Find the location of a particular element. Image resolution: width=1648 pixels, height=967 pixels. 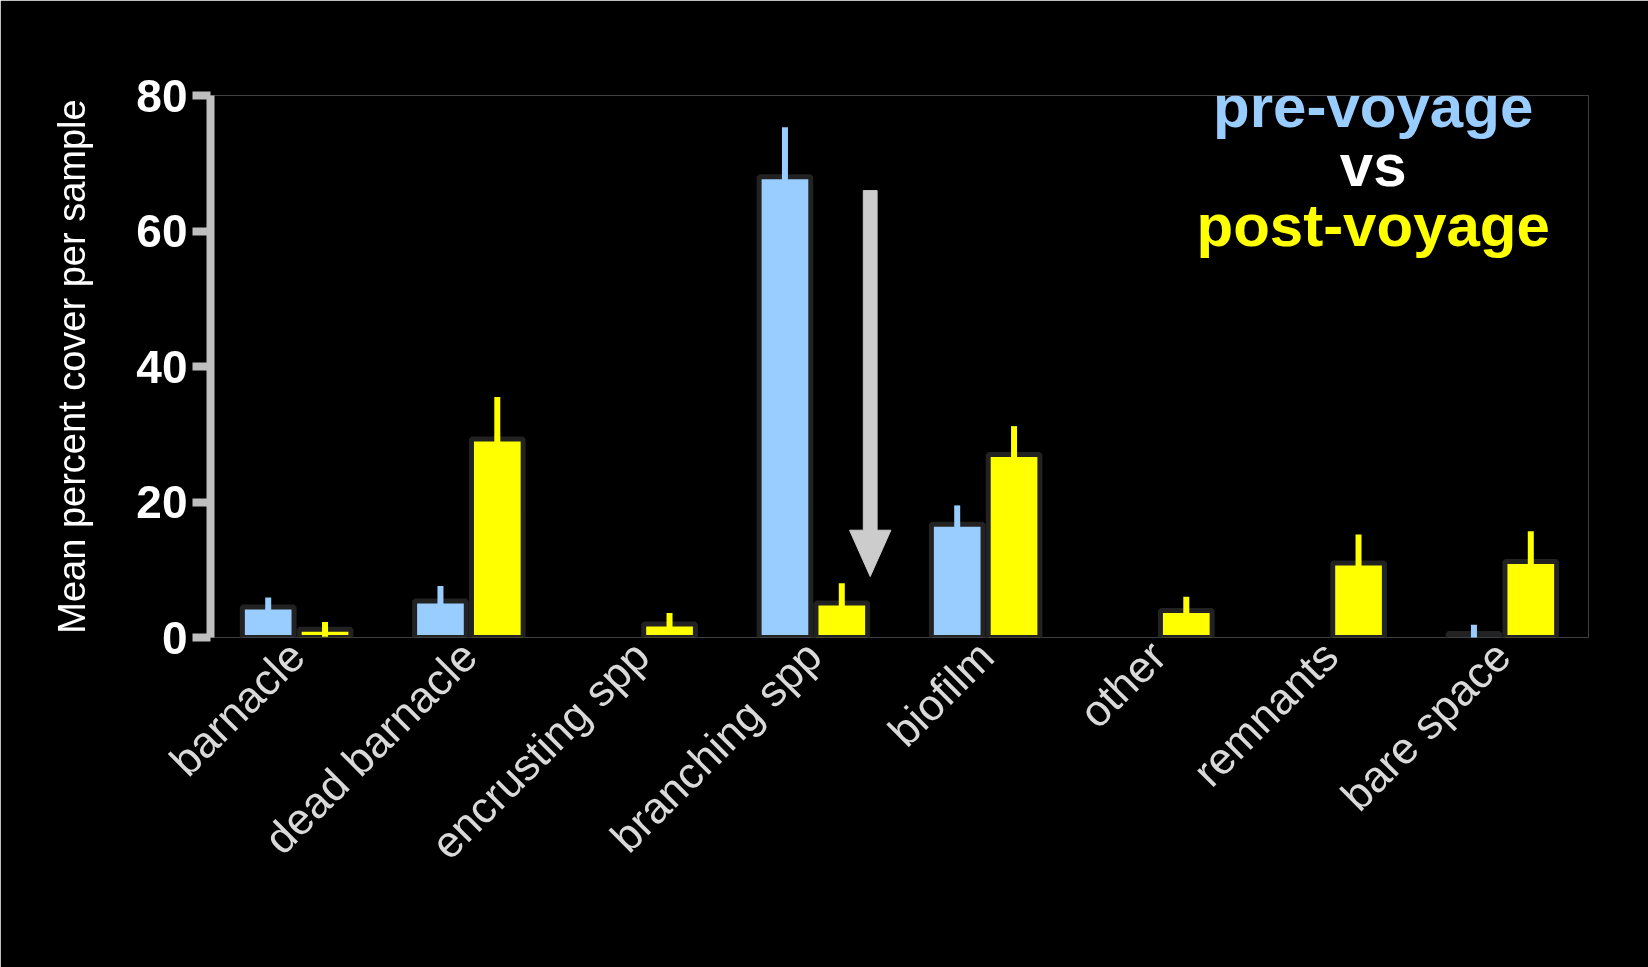

y-tick-label: 20 is located at coordinates (162, 502).